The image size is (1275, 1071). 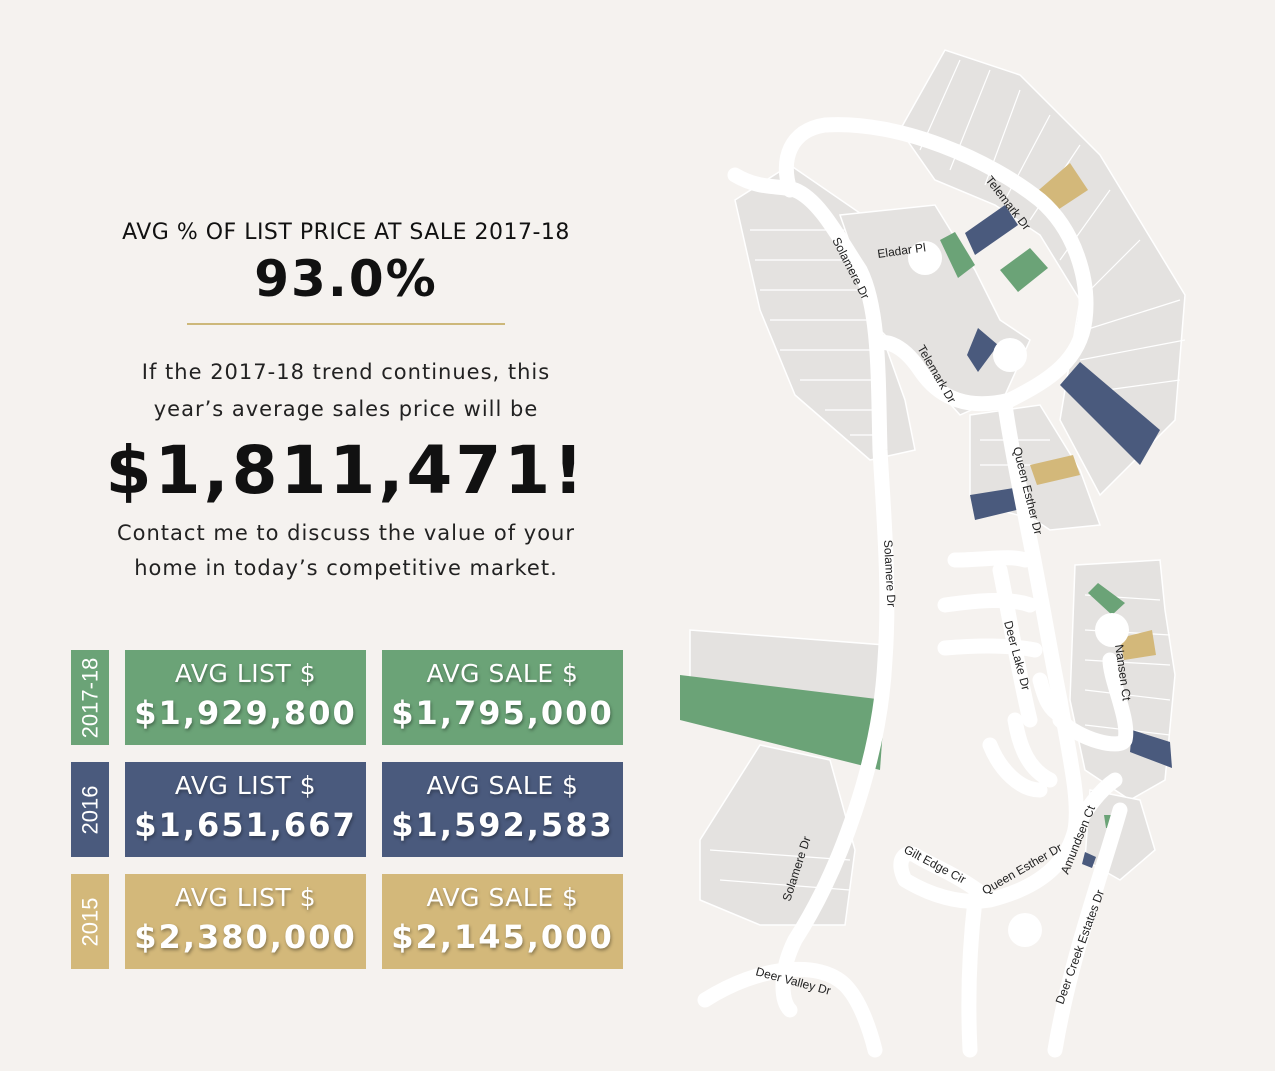 I want to click on road-deer-valley, so click(x=790, y=1009).